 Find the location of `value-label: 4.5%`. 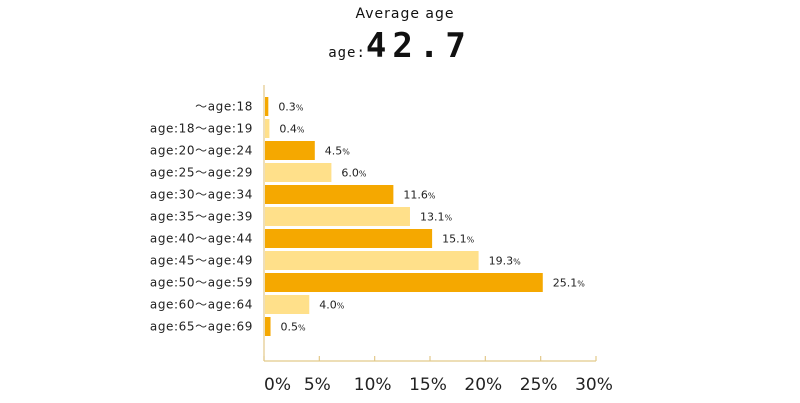

value-label: 4.5% is located at coordinates (338, 151).